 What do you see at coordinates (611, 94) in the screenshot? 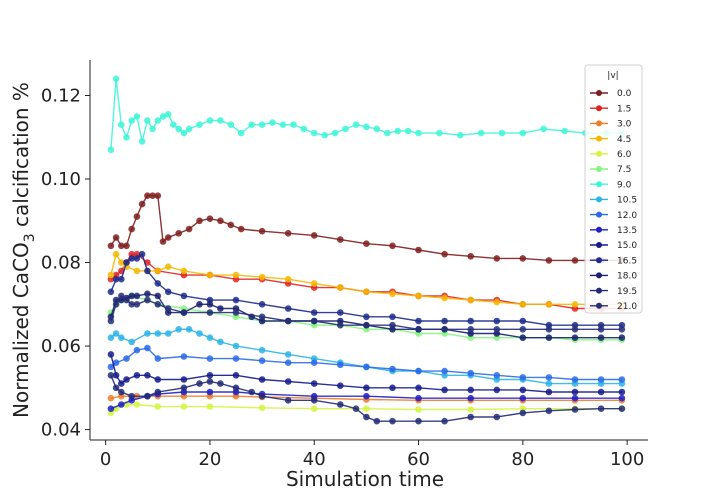
I see `legend-entry: 0.0` at bounding box center [611, 94].